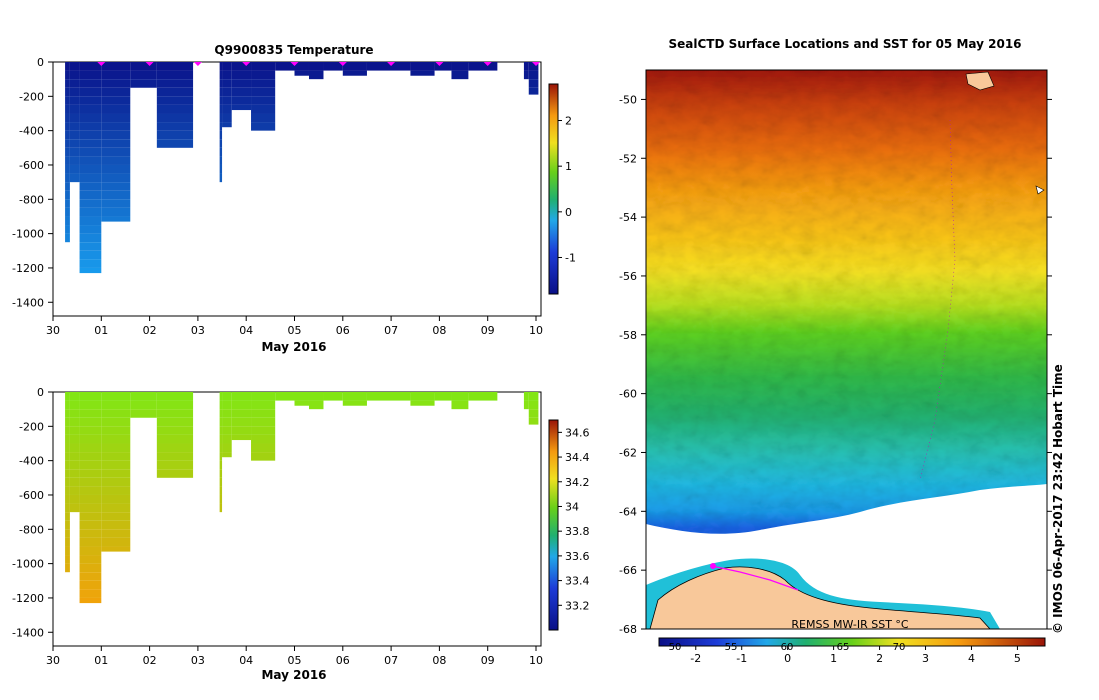  Describe the element at coordinates (568, 121) in the screenshot. I see `colorbar-tick-label: 2` at that location.